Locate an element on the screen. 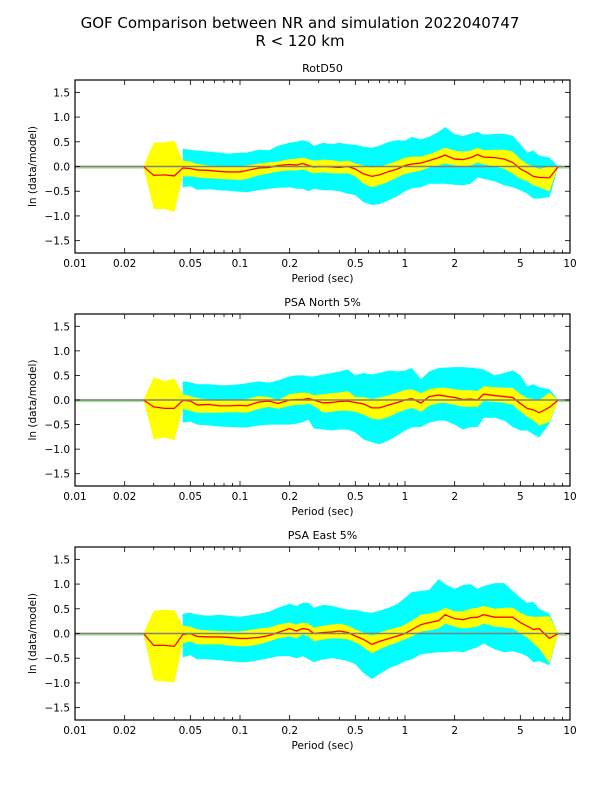 This screenshot has width=600, height=800. panel-title: PSA North 5% is located at coordinates (322, 302).